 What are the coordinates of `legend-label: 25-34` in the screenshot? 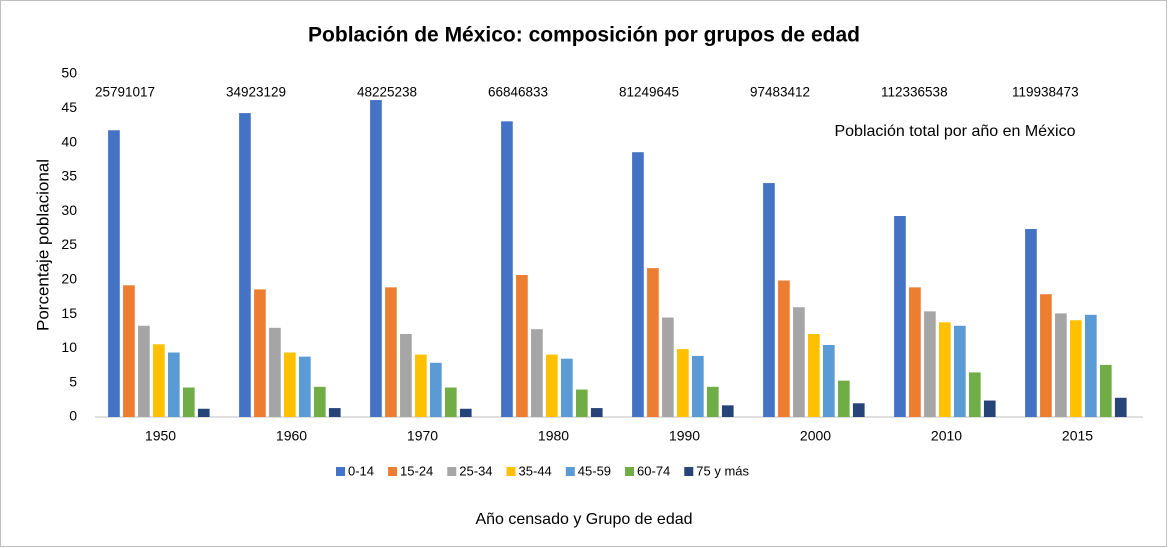 It's located at (475, 470).